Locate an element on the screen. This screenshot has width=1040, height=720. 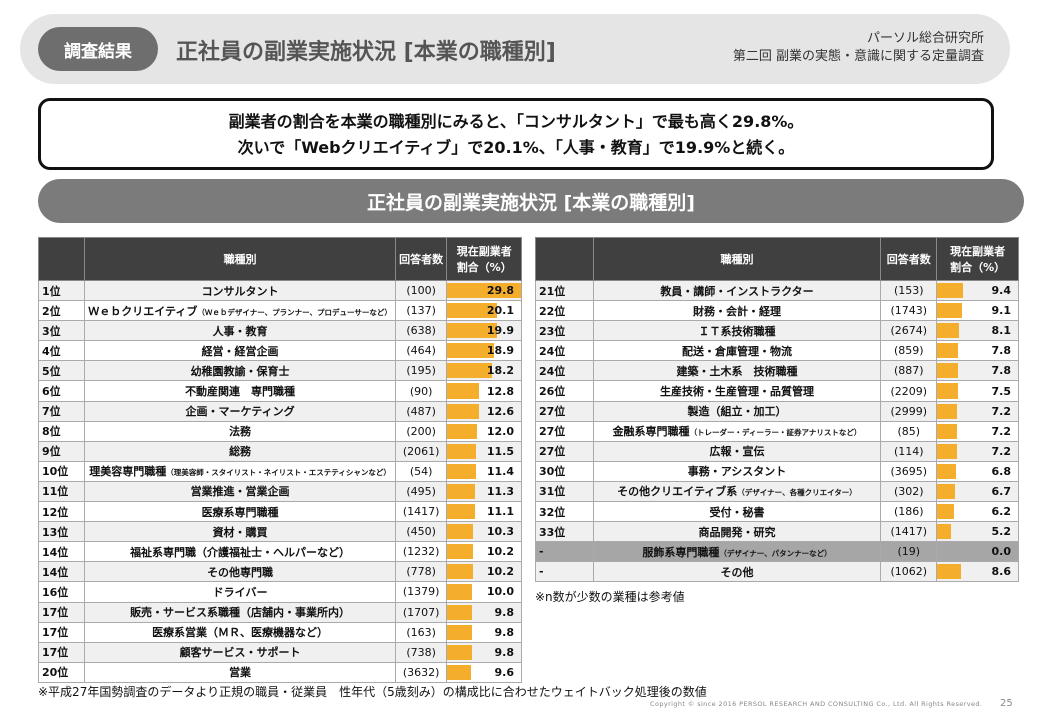
job-label: コンサルタント is located at coordinates (240, 291).